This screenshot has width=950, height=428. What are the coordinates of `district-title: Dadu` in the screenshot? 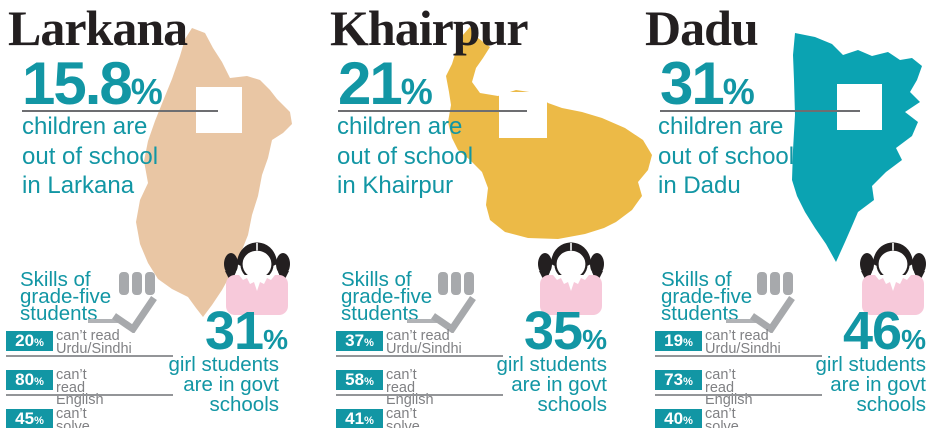 It's located at (702, 28).